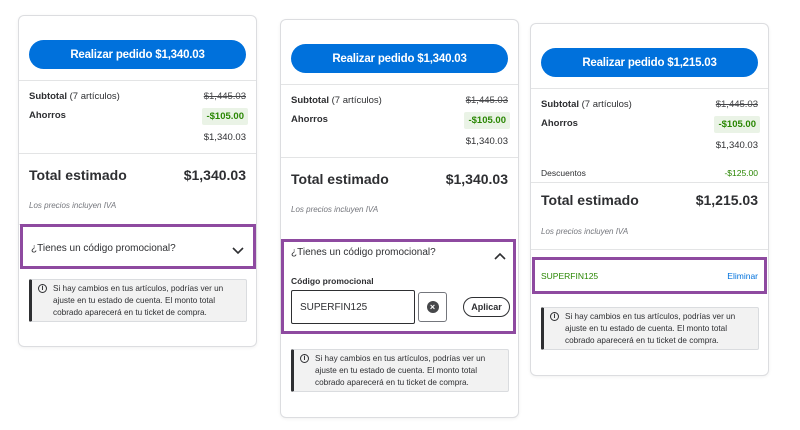  What do you see at coordinates (570, 276) in the screenshot?
I see `applied-promo-code: SUPERFIN125` at bounding box center [570, 276].